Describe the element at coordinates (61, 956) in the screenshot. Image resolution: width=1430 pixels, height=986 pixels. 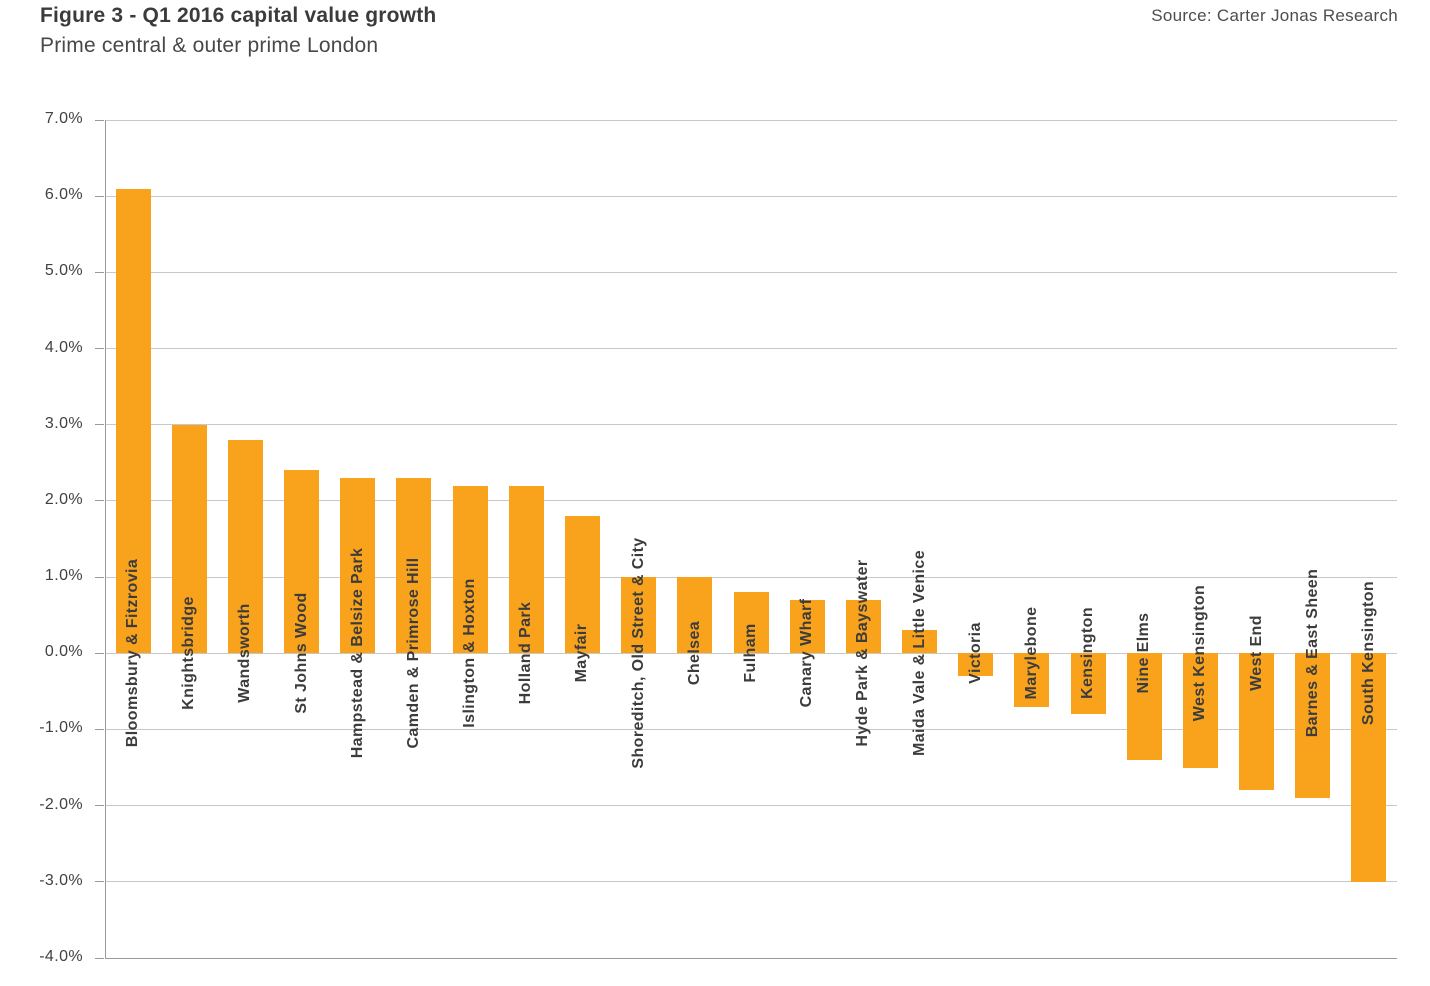
I see `y-tick-label: -4.0%` at that location.